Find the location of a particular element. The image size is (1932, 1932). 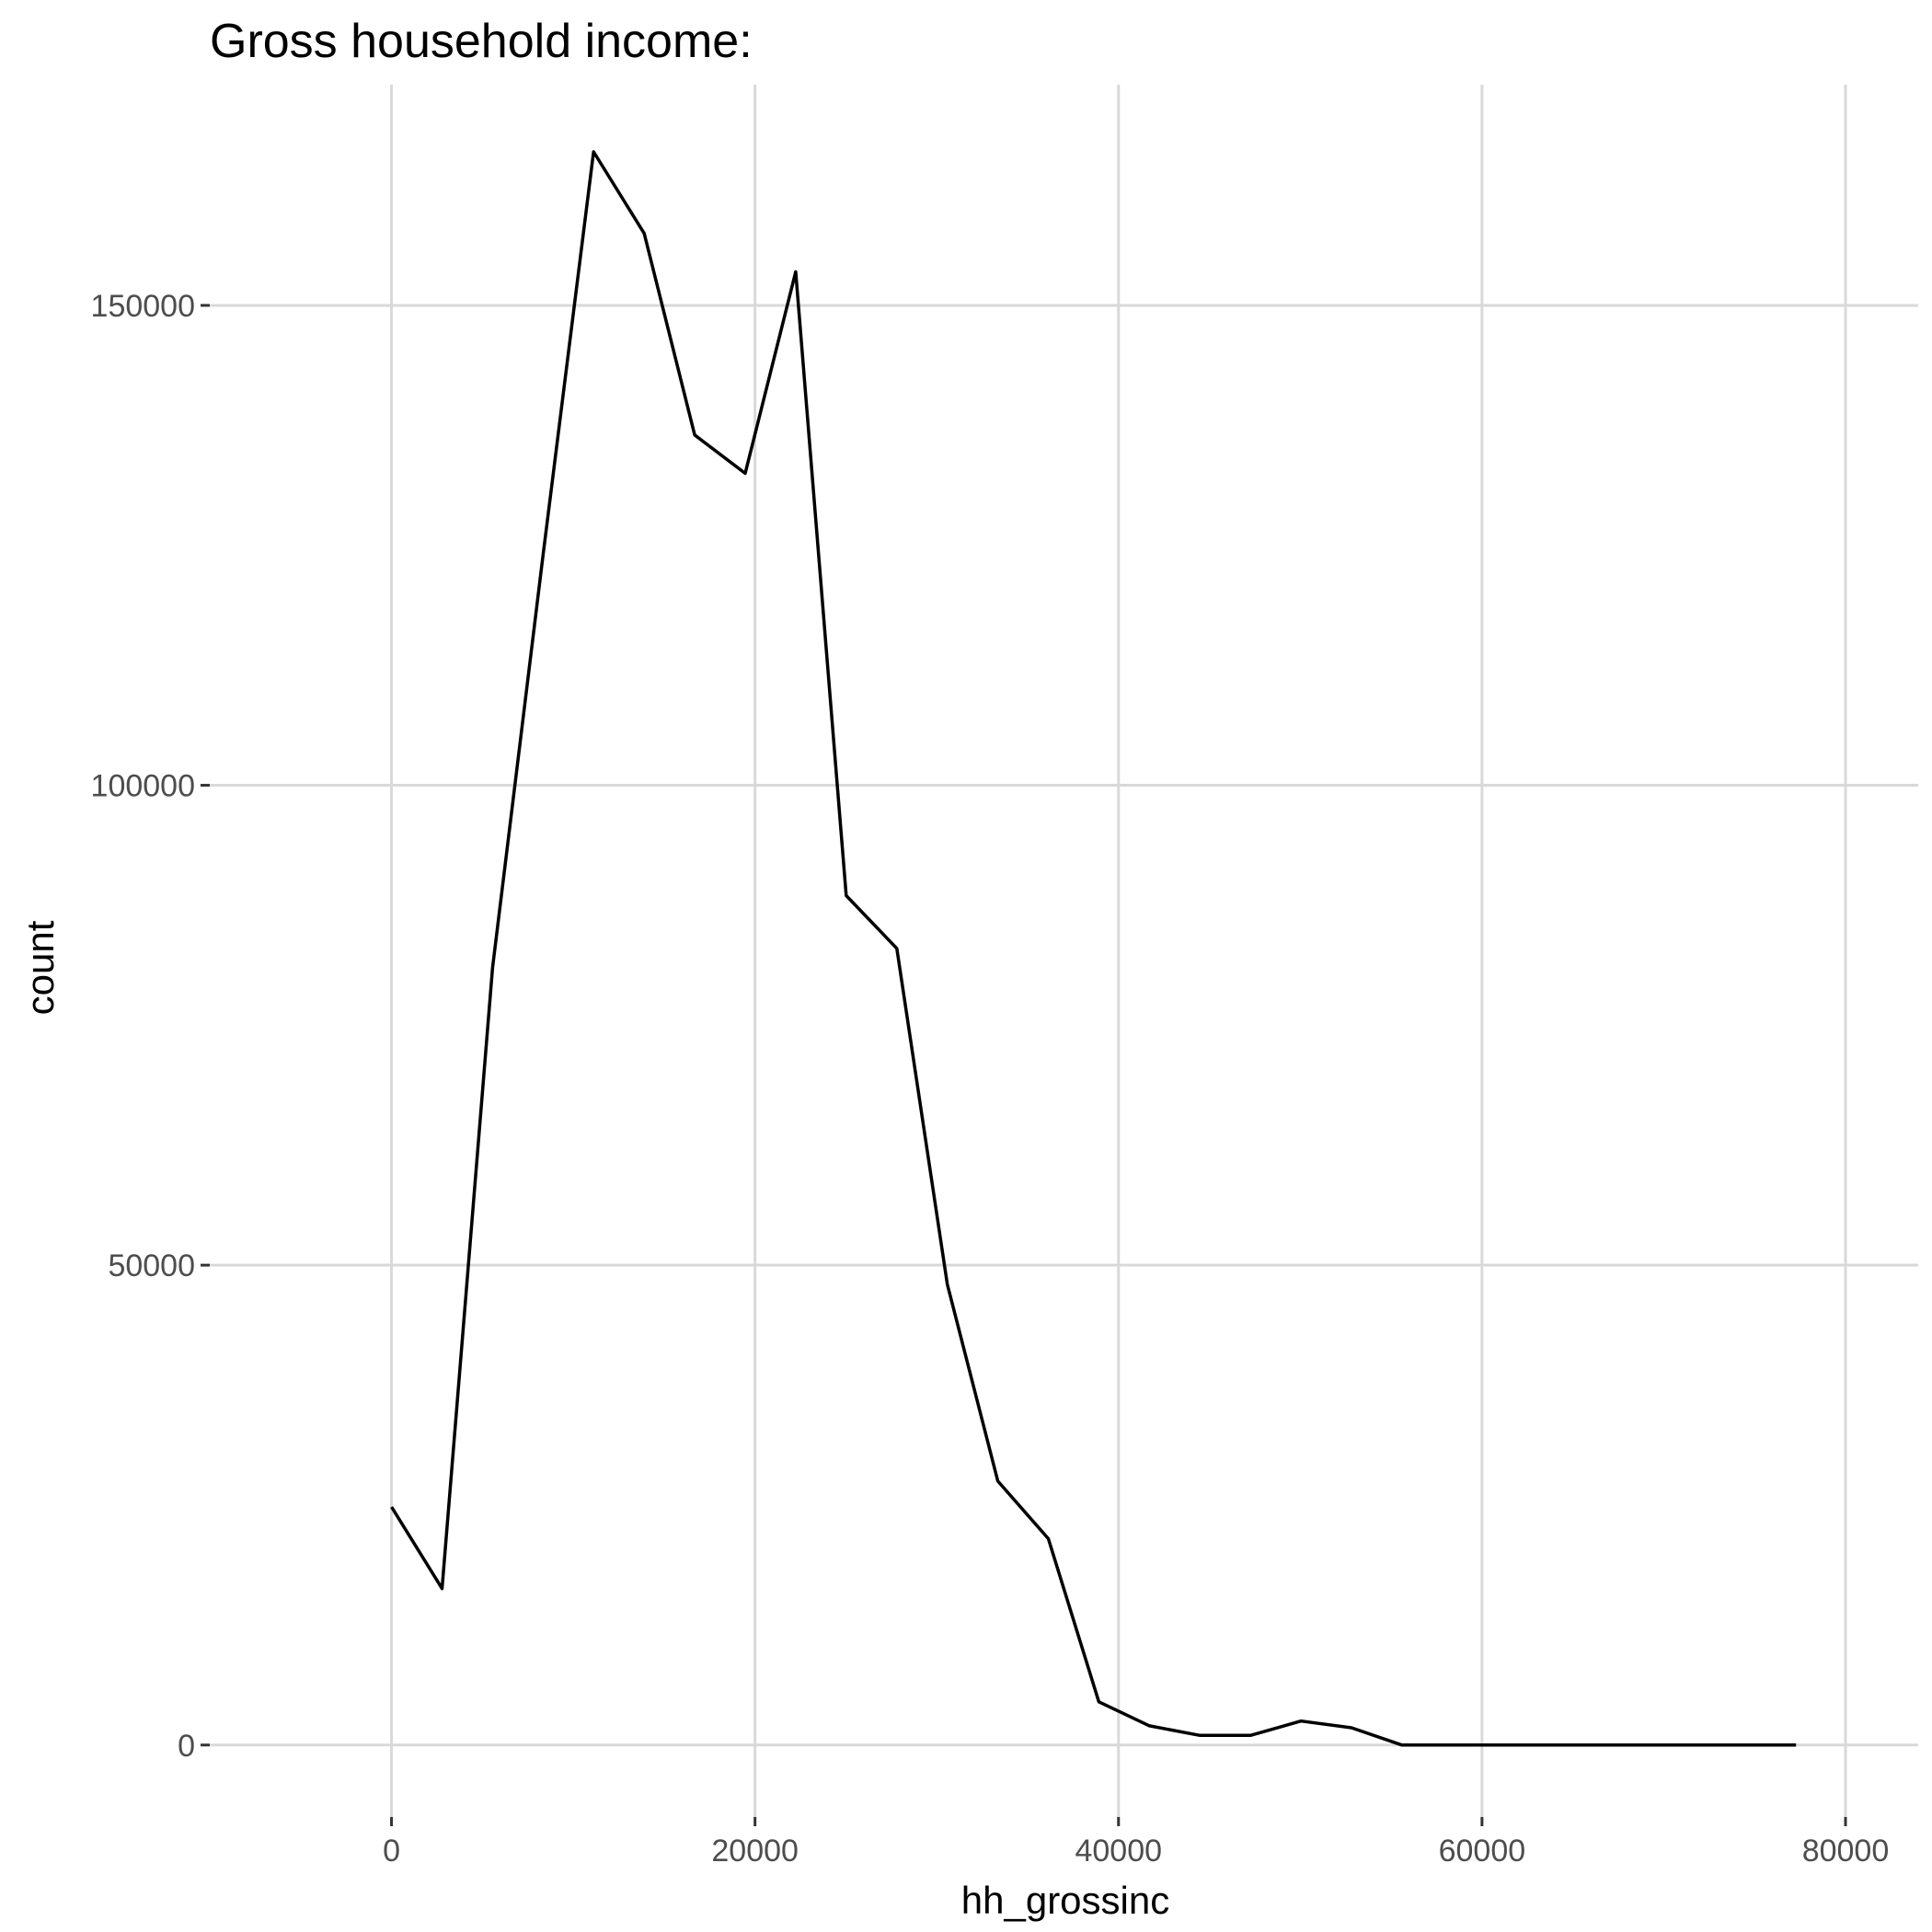

y-axis-title: count is located at coordinates (40, 968).